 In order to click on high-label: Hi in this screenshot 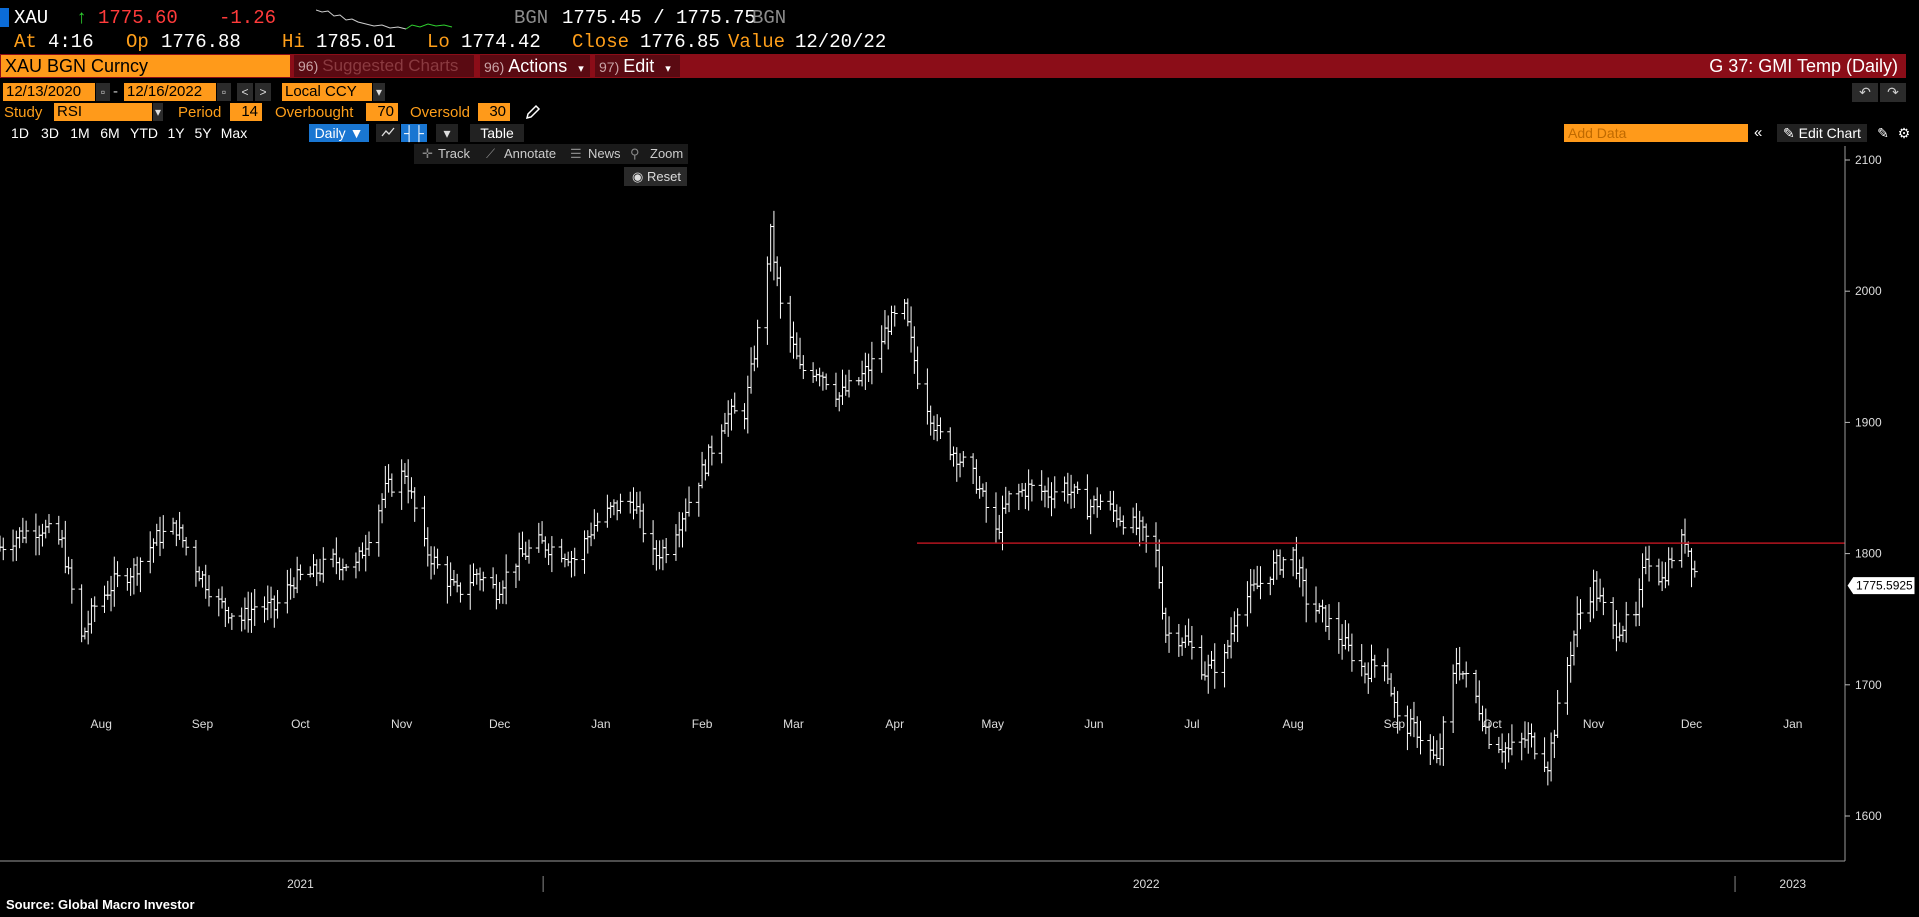, I will do `click(293, 42)`.